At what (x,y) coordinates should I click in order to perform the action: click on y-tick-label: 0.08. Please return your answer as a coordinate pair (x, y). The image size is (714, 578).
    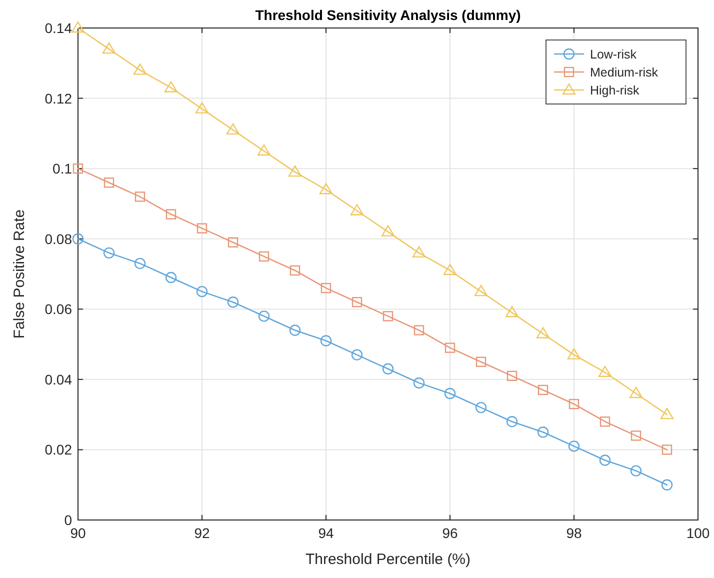
    Looking at the image, I should click on (58, 238).